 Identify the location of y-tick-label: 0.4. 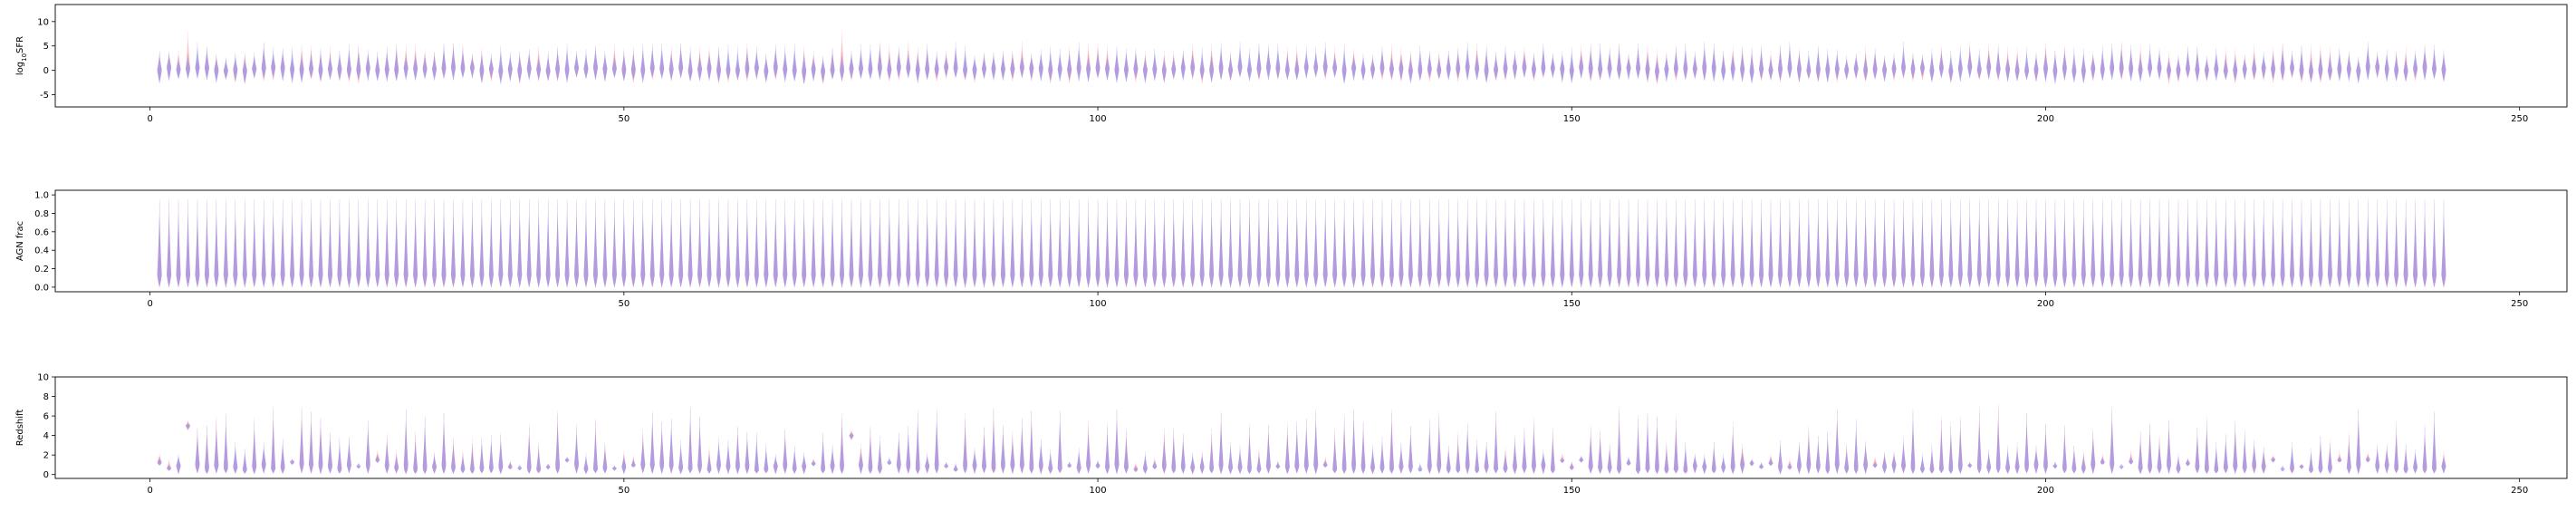
(41, 251).